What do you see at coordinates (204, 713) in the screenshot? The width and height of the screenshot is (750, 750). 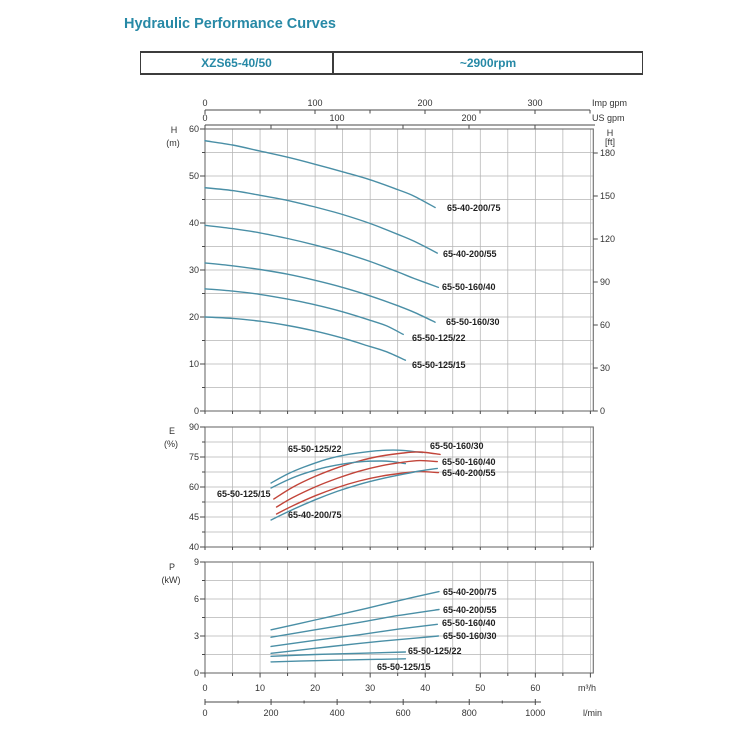 I see `lmin-tick-label: 0` at bounding box center [204, 713].